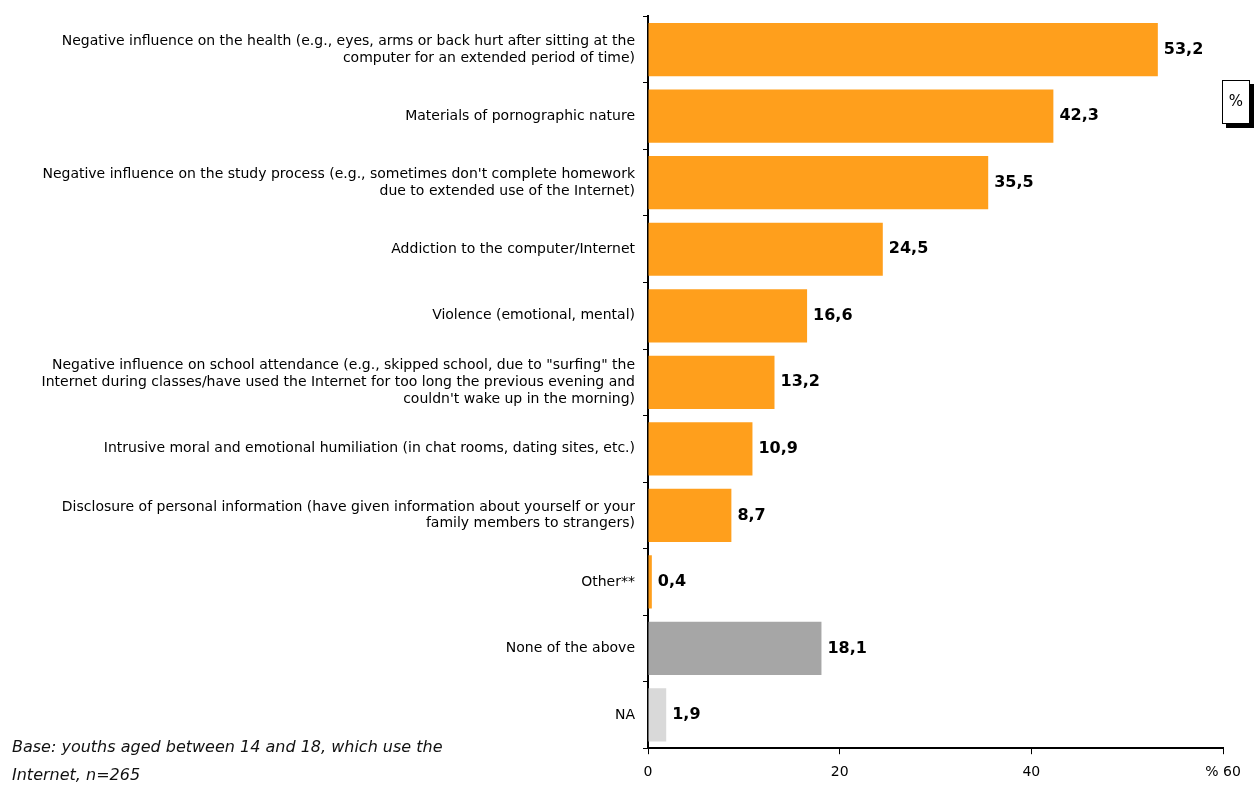  I want to click on y-tick-label: Addiction to the computer/Internet, so click(513, 247).